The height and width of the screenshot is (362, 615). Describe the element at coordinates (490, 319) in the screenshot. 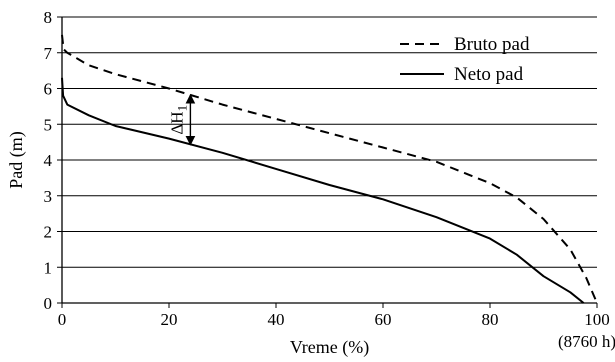

I see `x-tick-label-80: 80` at that location.